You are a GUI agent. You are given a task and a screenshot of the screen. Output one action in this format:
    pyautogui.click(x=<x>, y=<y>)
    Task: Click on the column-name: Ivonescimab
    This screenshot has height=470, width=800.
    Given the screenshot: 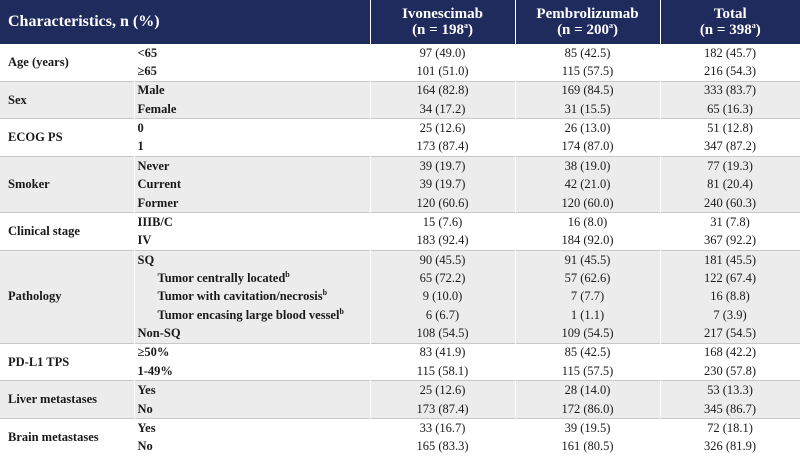 What is the action you would take?
    pyautogui.click(x=442, y=14)
    